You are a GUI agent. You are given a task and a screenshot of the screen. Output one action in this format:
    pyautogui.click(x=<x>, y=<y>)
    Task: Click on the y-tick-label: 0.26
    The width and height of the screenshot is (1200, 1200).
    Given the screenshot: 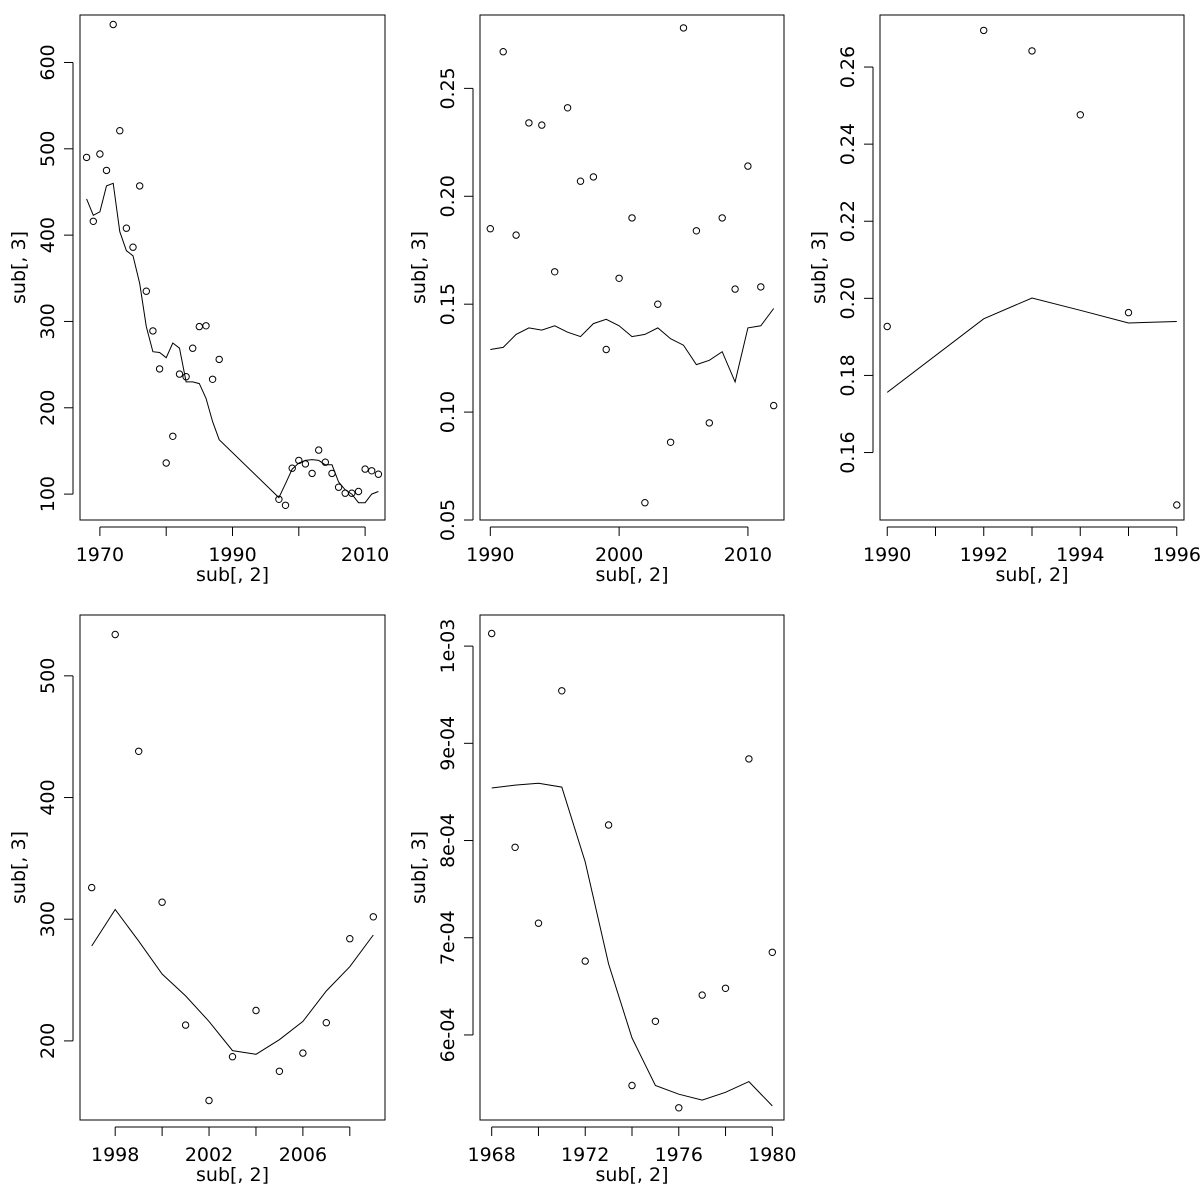 What is the action you would take?
    pyautogui.click(x=848, y=67)
    